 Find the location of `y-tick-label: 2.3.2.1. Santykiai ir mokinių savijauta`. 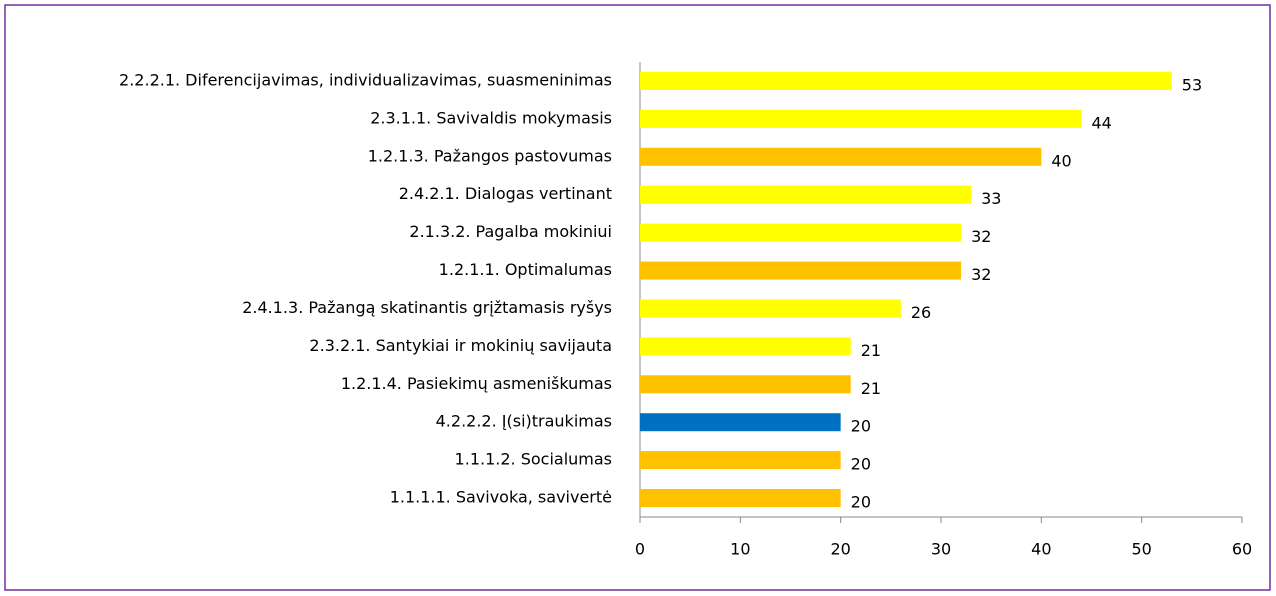

y-tick-label: 2.3.2.1. Santykiai ir mokinių savijauta is located at coordinates (460, 345).